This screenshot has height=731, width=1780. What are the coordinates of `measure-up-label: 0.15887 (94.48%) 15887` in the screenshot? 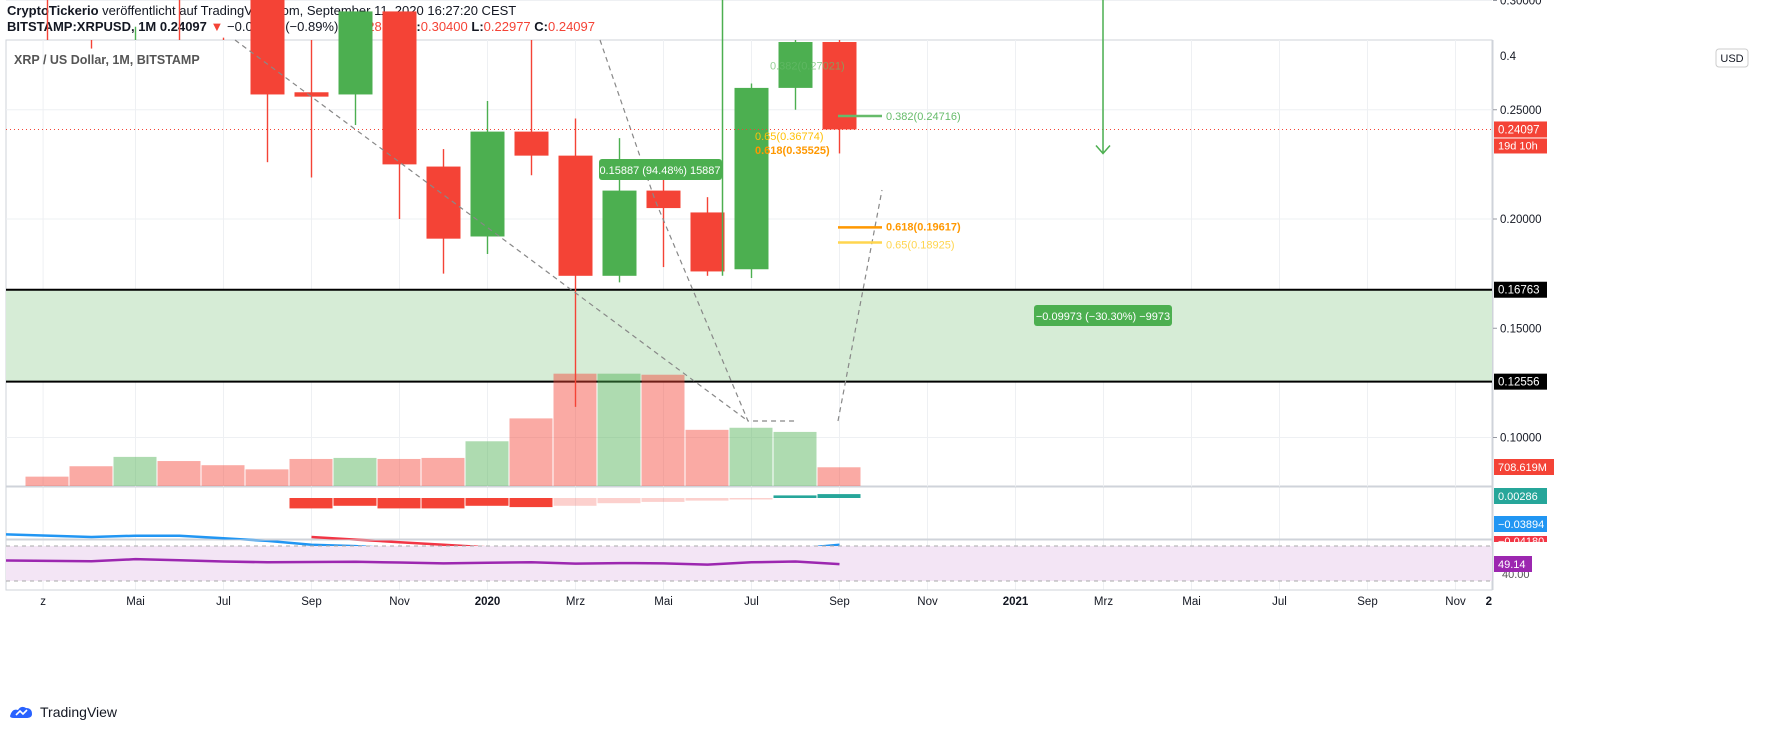 It's located at (659, 171).